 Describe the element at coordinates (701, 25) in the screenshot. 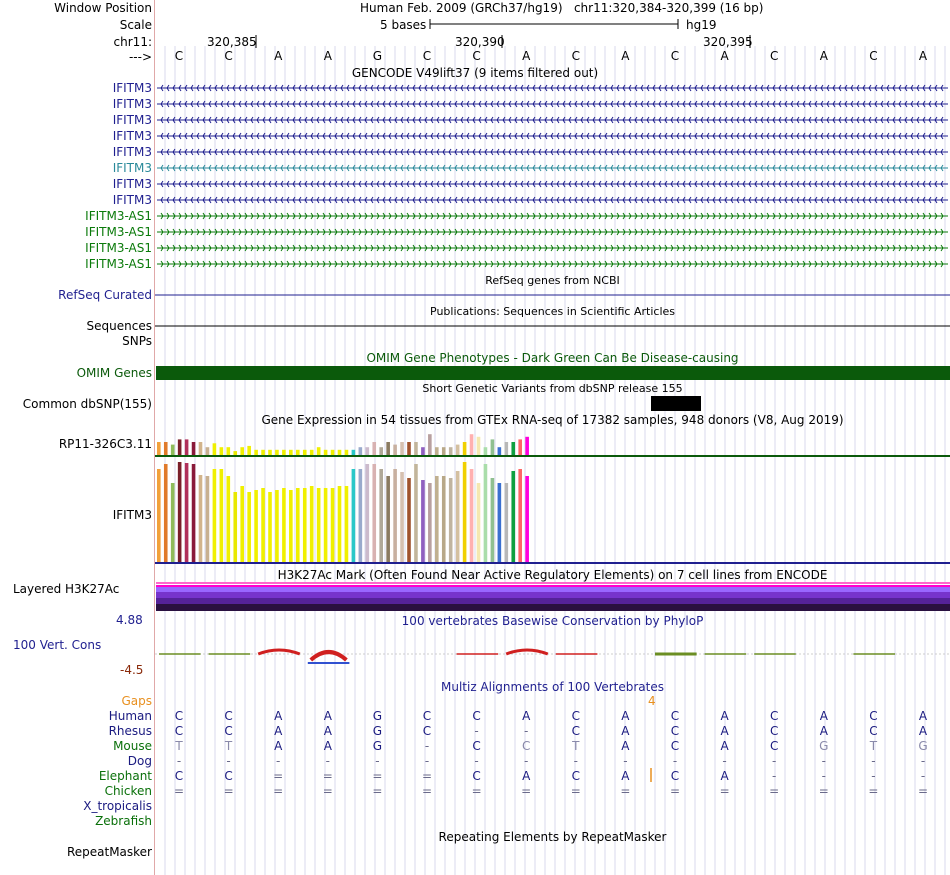

I see `assembly-name: hg19` at that location.